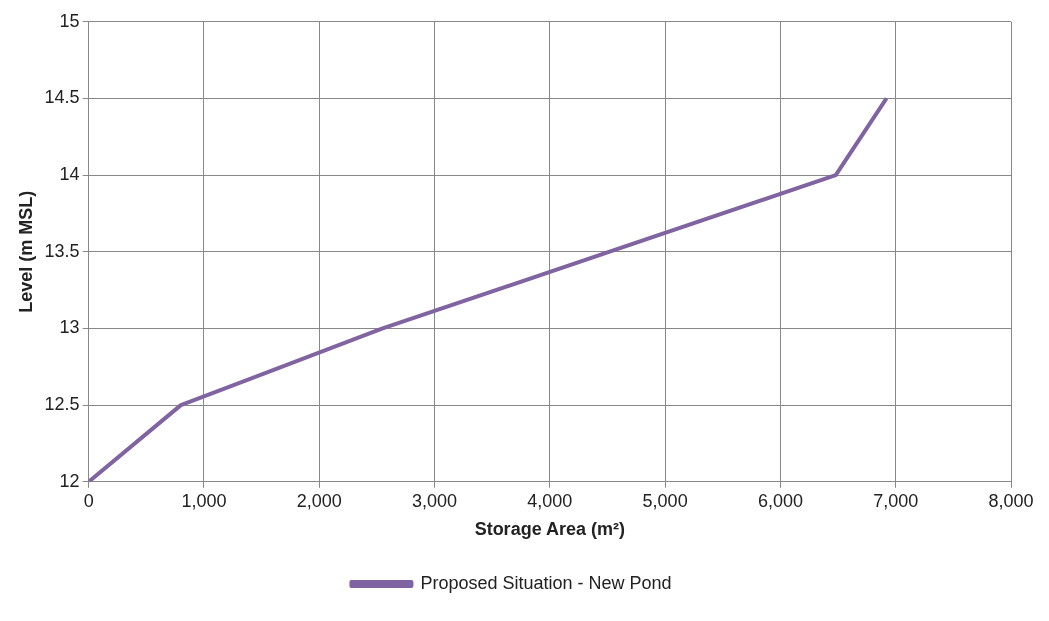 Image resolution: width=1049 pixels, height=621 pixels. I want to click on y-axis-title: Level (m MSL), so click(25, 251).